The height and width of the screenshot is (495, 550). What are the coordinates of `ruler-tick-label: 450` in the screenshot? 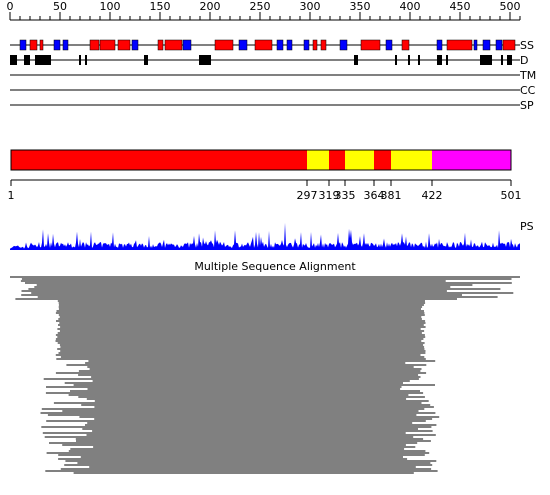 It's located at (460, 6).